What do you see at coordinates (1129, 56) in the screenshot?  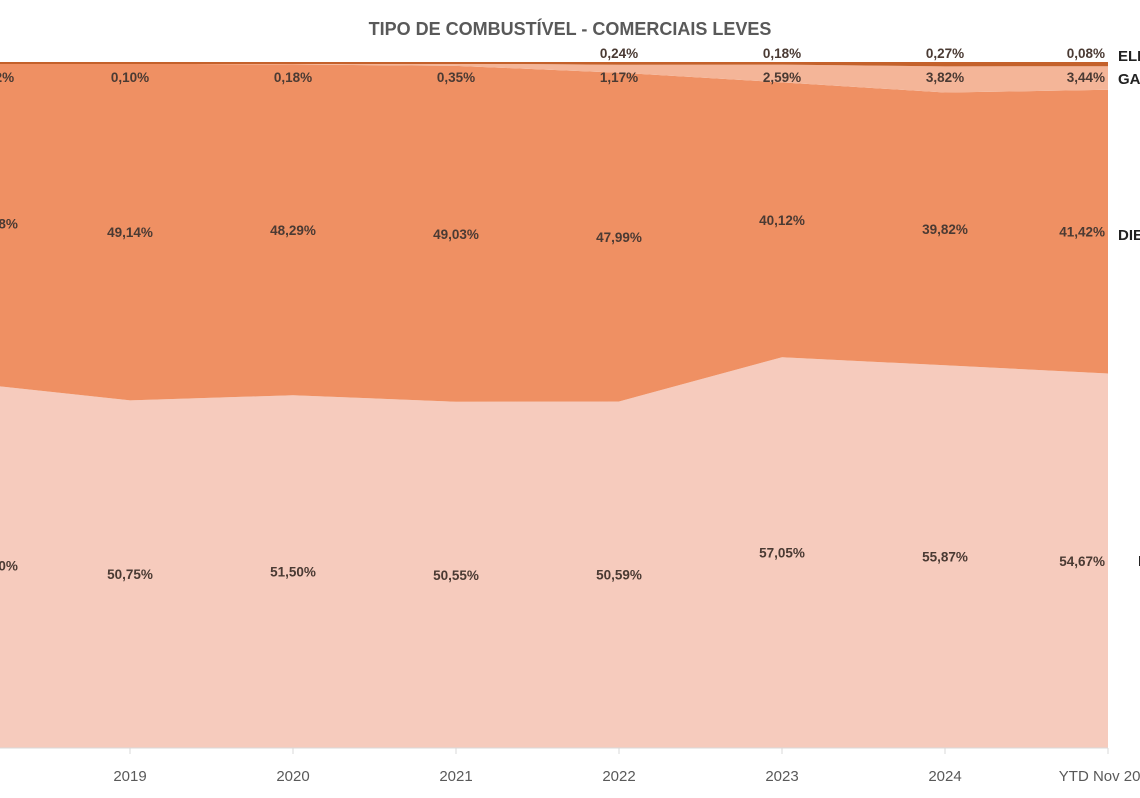 I see `series-name-elétrico: ELÉTRICO` at bounding box center [1129, 56].